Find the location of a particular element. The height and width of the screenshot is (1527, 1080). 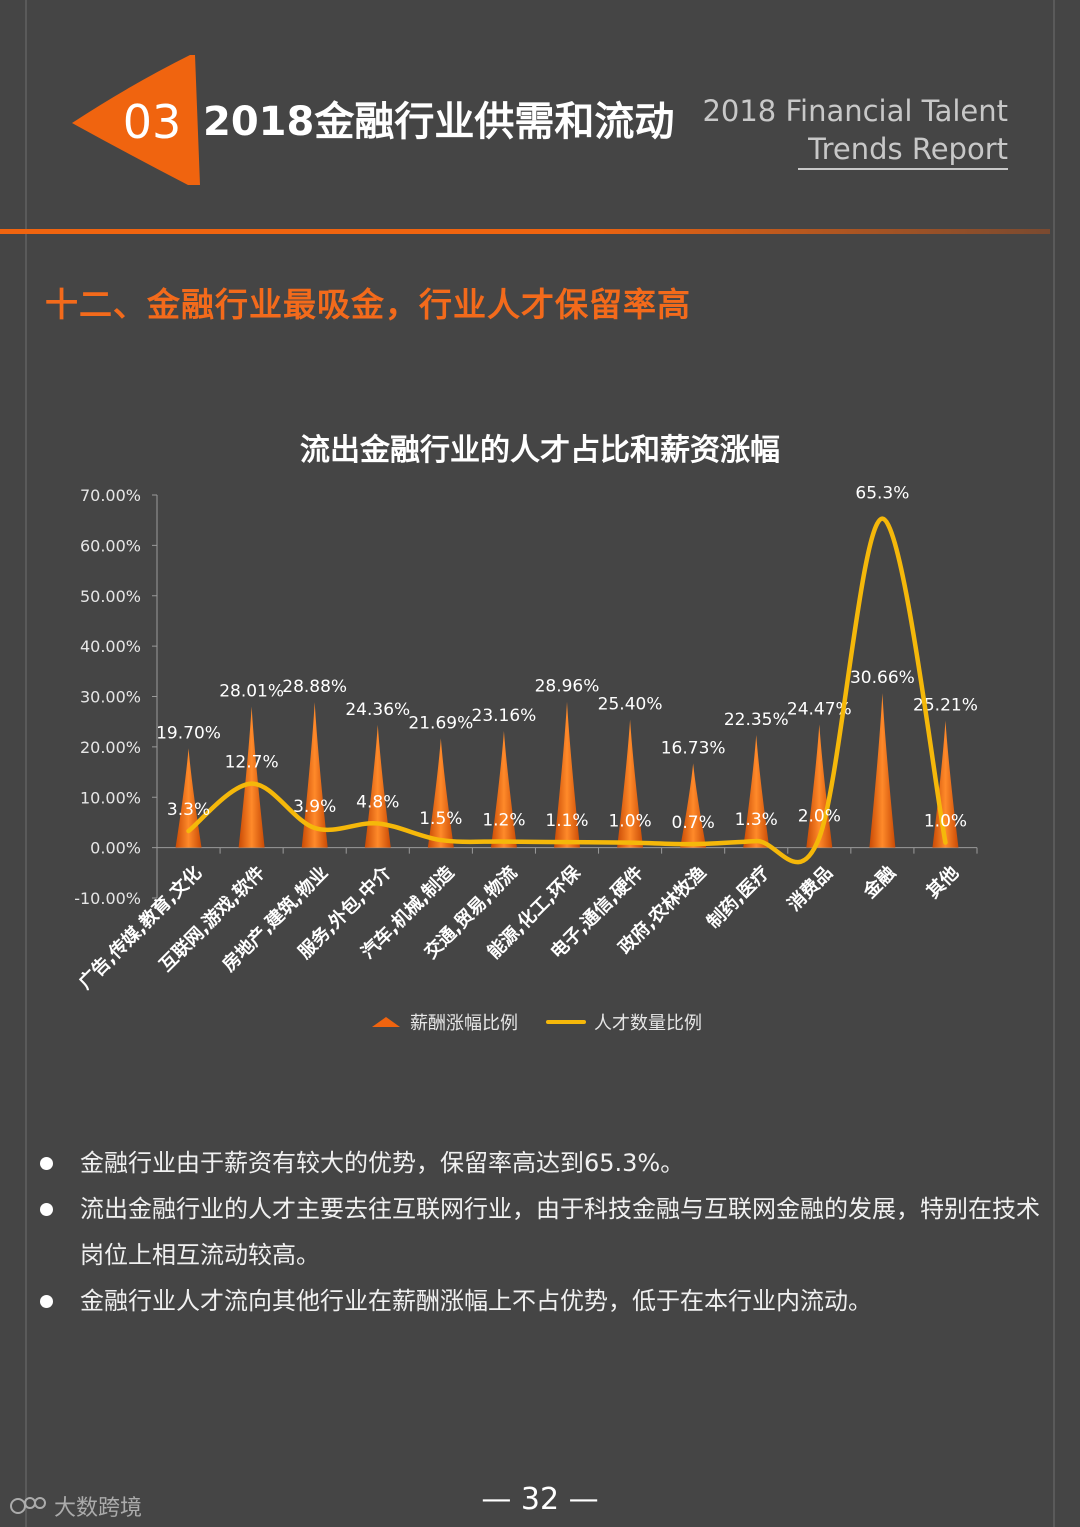

english-title: 2018 Financial Talent Trends Report is located at coordinates (855, 131).